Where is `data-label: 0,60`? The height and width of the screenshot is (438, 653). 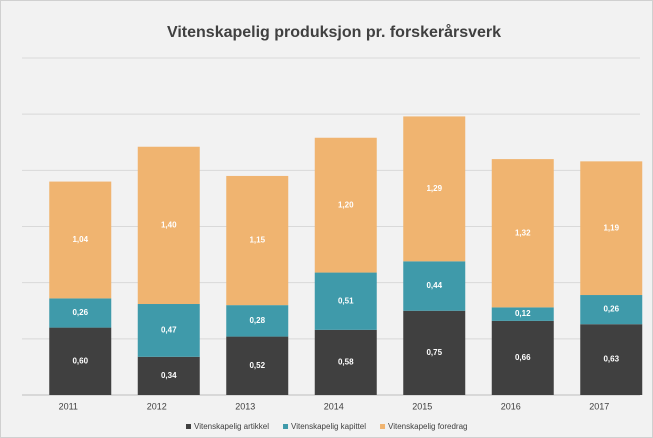 data-label: 0,60 is located at coordinates (80, 360).